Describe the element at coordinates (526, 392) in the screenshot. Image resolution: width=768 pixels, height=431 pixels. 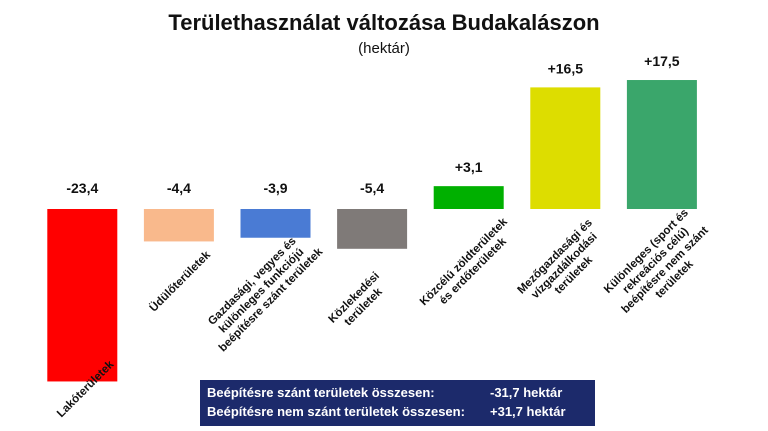
I see `summary-value: -31,7 hektár` at that location.